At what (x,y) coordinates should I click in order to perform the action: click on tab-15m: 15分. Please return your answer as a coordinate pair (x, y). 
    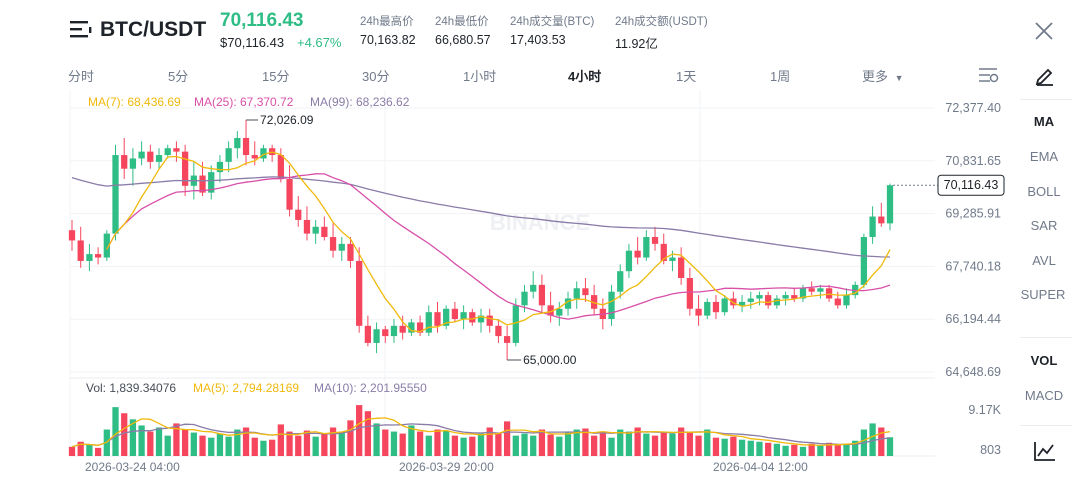
    Looking at the image, I should click on (276, 76).